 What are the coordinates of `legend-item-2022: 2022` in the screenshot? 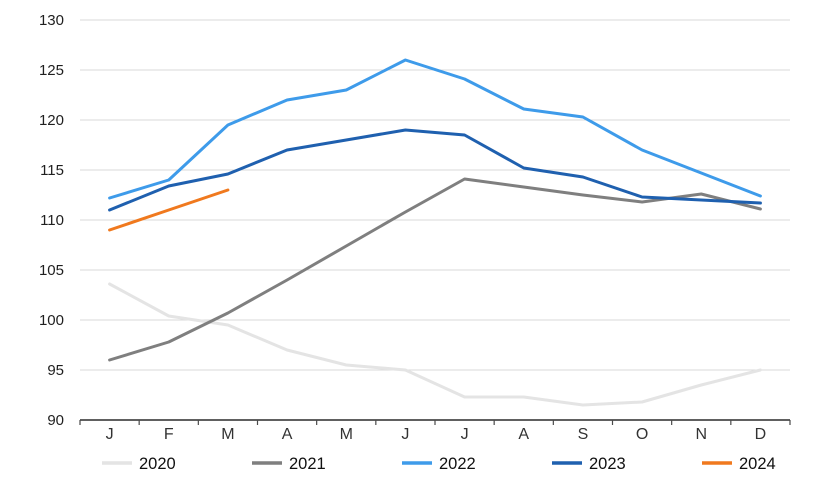 It's located at (439, 464).